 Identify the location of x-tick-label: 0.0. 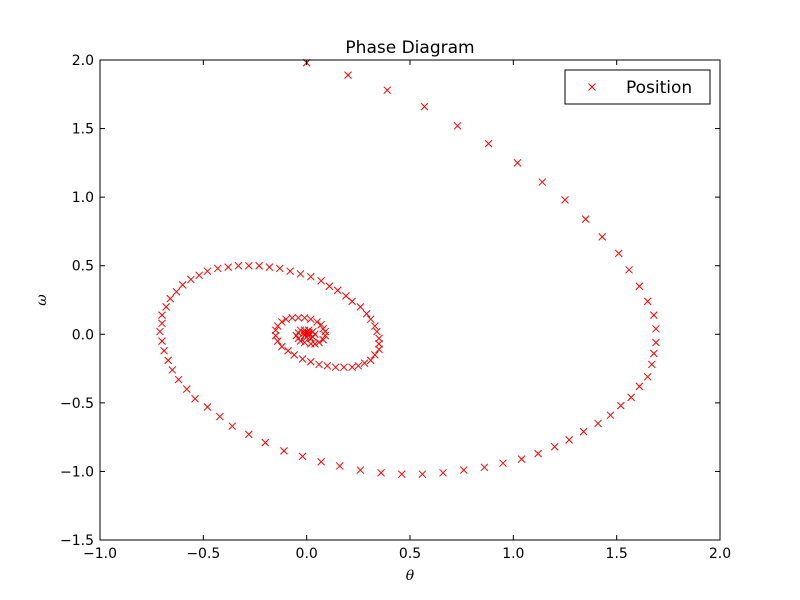
(307, 554).